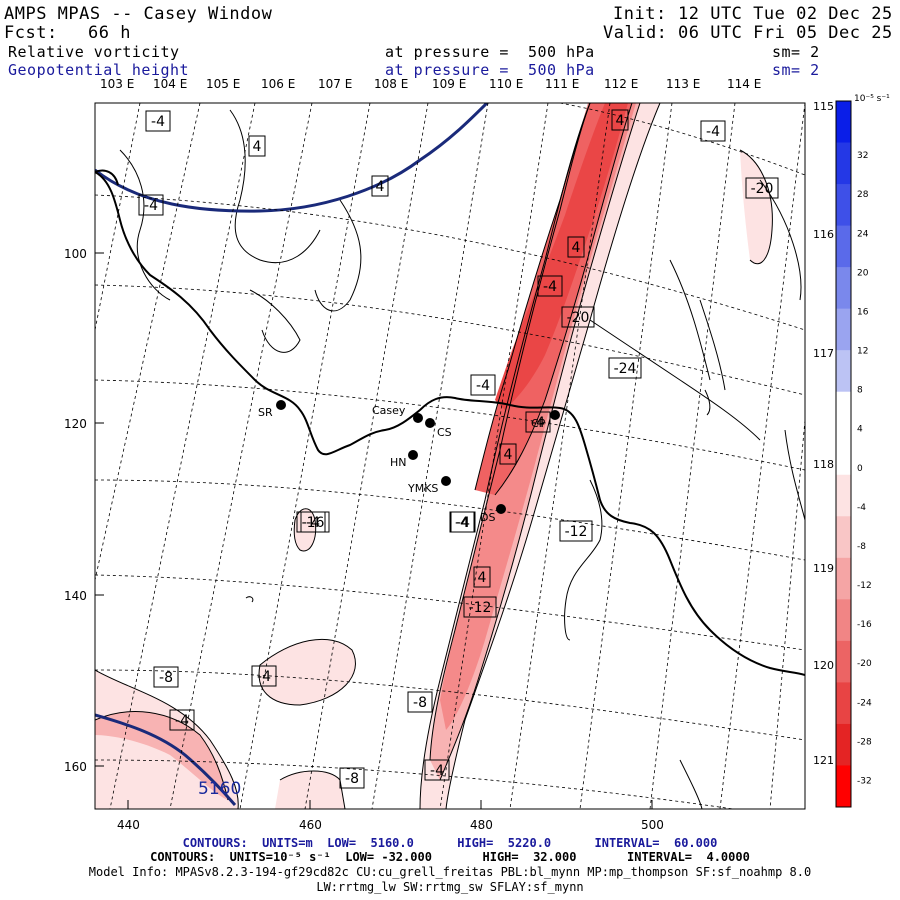 The width and height of the screenshot is (900, 900). What do you see at coordinates (449, 84) in the screenshot?
I see `lon-label-top: 109 E` at bounding box center [449, 84].